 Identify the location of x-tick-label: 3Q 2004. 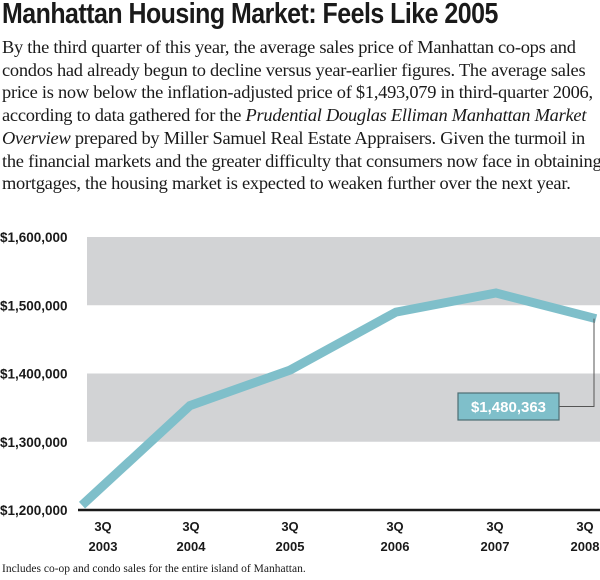
(192, 536).